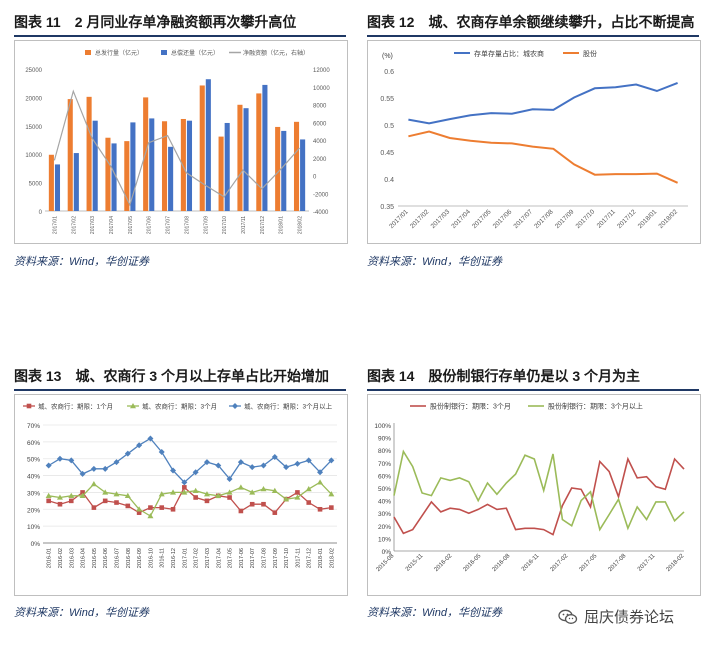 The image size is (715, 646). I want to click on legend-label: 城、农商行：期限：3个月以上, so click(288, 406).